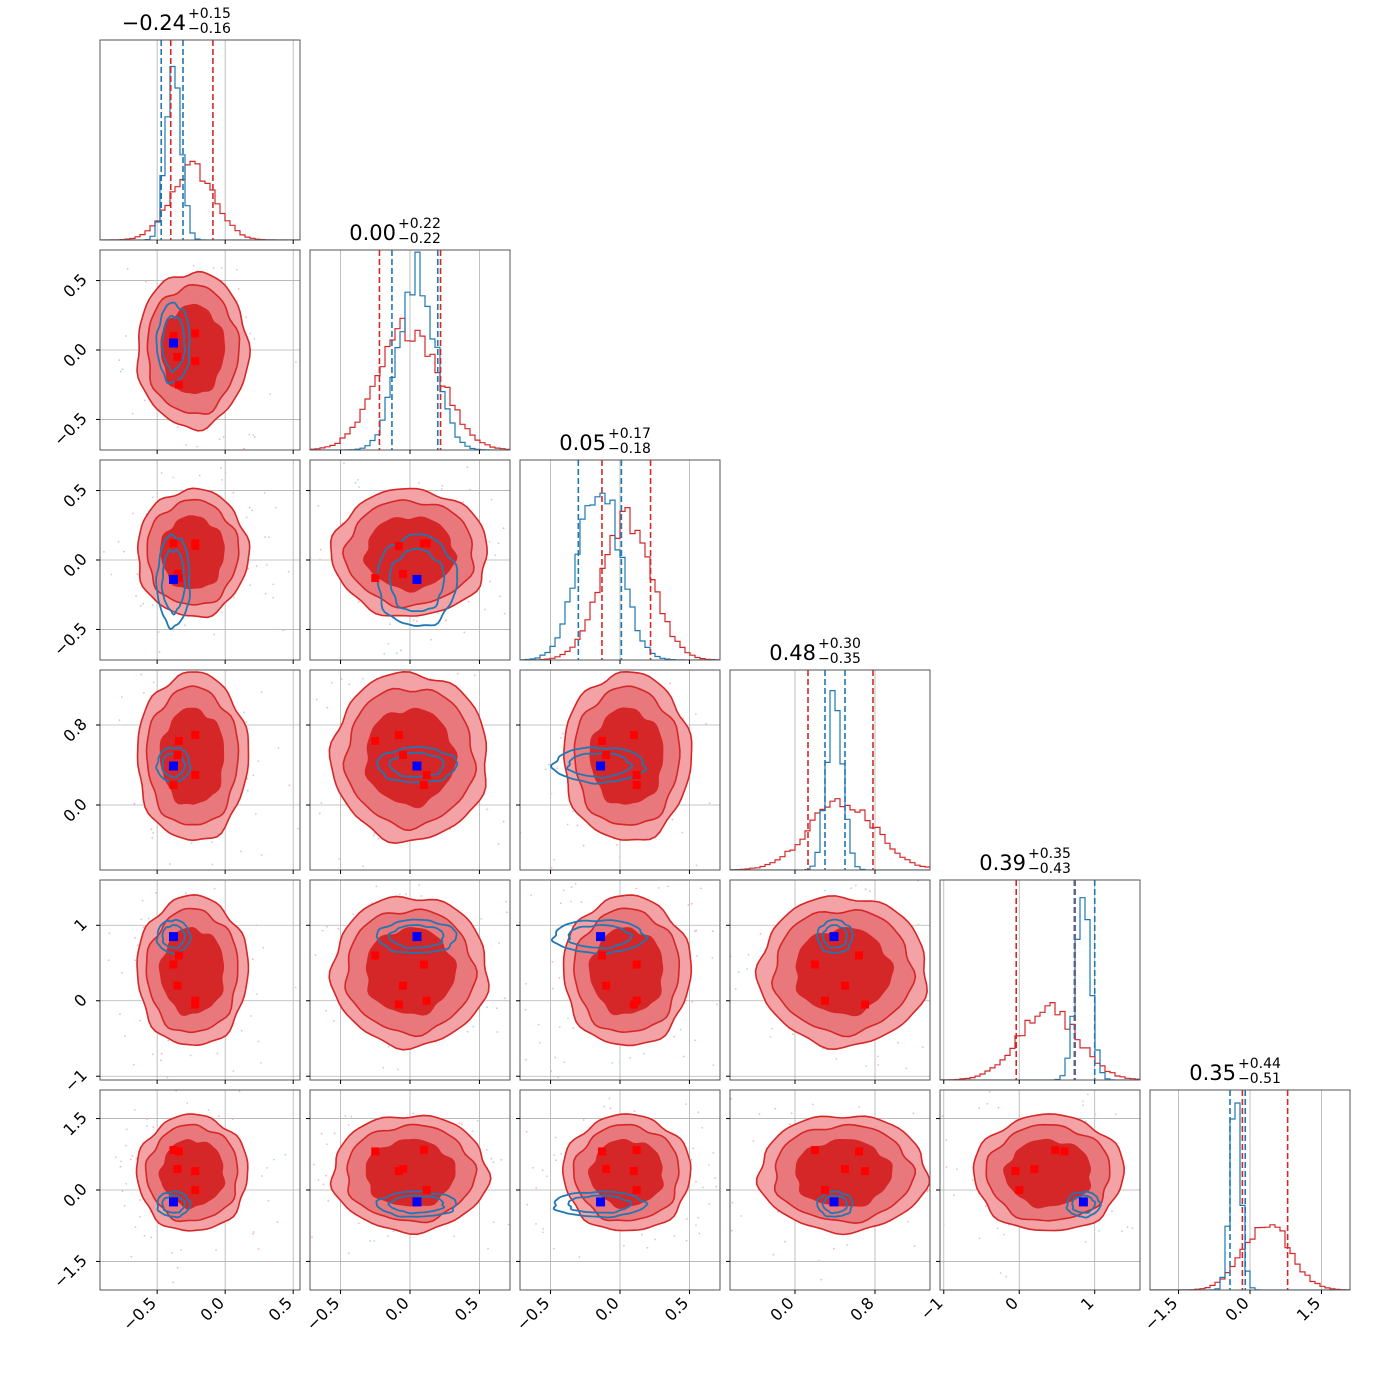 The image size is (1390, 1390). I want to click on panel-5-2: −0.5 0.0 0.5, so click(616, 1209).